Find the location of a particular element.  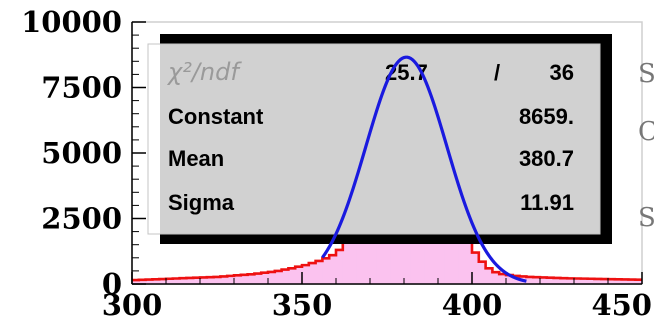

x-tick-label: 450 is located at coordinates (621, 305).